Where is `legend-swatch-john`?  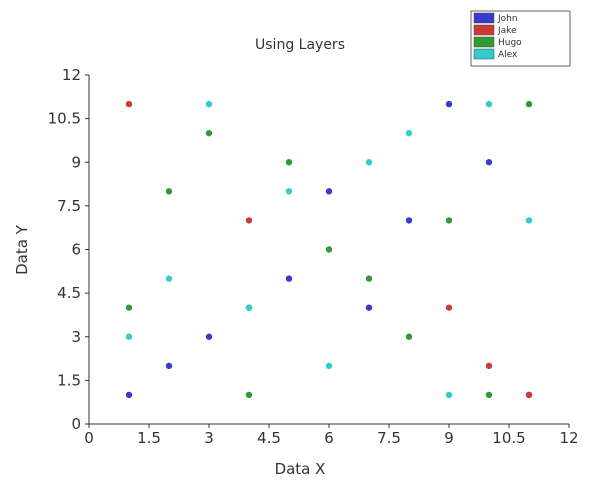
legend-swatch-john is located at coordinates (484, 18).